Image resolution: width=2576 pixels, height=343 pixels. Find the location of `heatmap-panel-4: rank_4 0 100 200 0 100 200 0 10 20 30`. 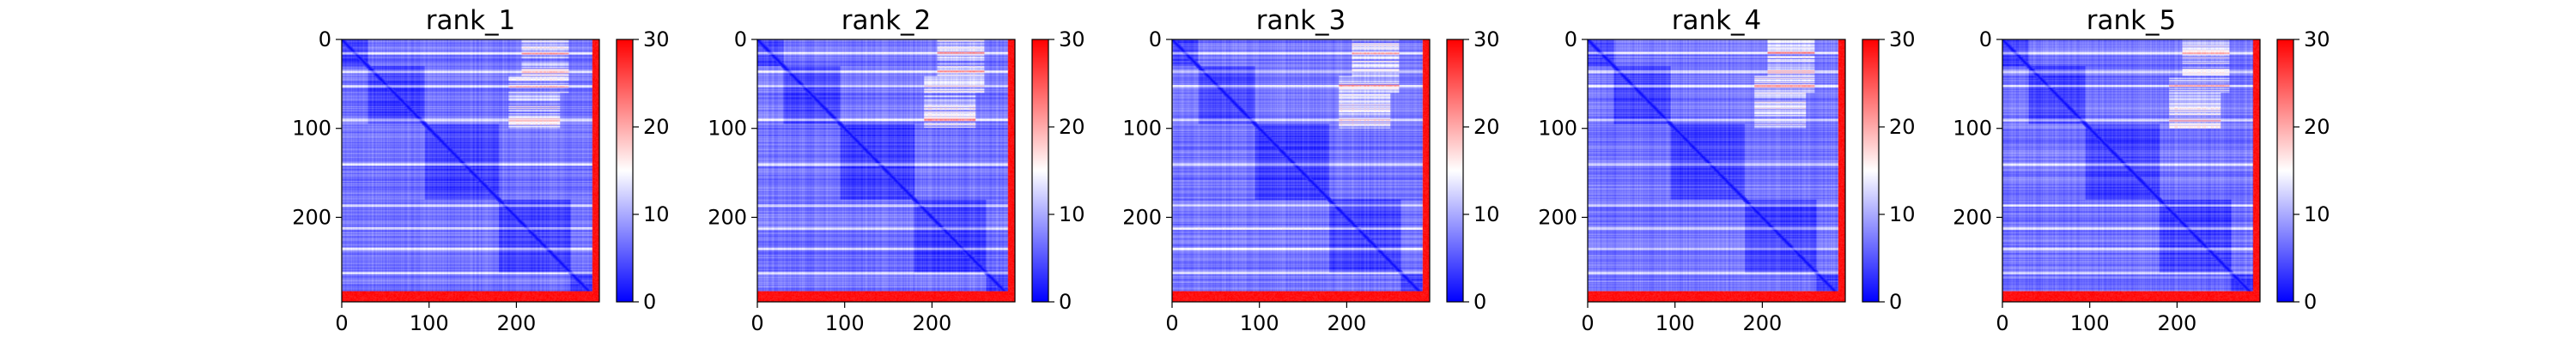

heatmap-panel-4: rank_4 0 100 200 0 100 200 0 10 20 30 is located at coordinates (1726, 170).